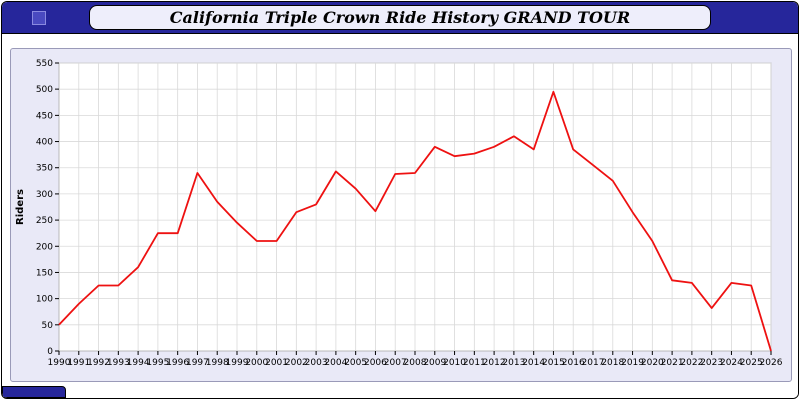 The image size is (800, 401). What do you see at coordinates (395, 363) in the screenshot?
I see `svg-text: 2007` at bounding box center [395, 363].